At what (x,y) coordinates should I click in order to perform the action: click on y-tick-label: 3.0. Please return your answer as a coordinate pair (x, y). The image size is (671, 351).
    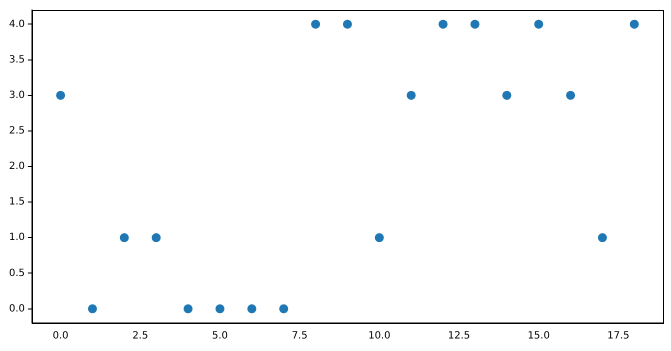
    Looking at the image, I should click on (16, 95).